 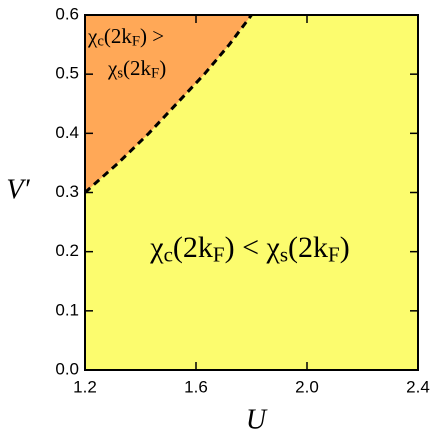 What do you see at coordinates (18, 189) in the screenshot?
I see `y-axis-label: V′` at bounding box center [18, 189].